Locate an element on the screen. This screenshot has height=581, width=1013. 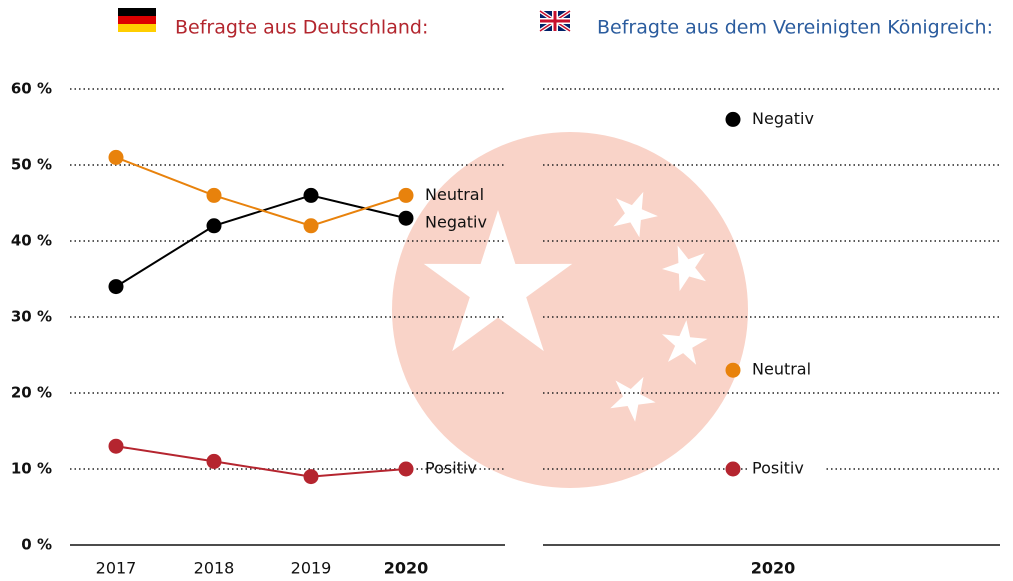
y-tick-label: 60 % is located at coordinates (31, 89).